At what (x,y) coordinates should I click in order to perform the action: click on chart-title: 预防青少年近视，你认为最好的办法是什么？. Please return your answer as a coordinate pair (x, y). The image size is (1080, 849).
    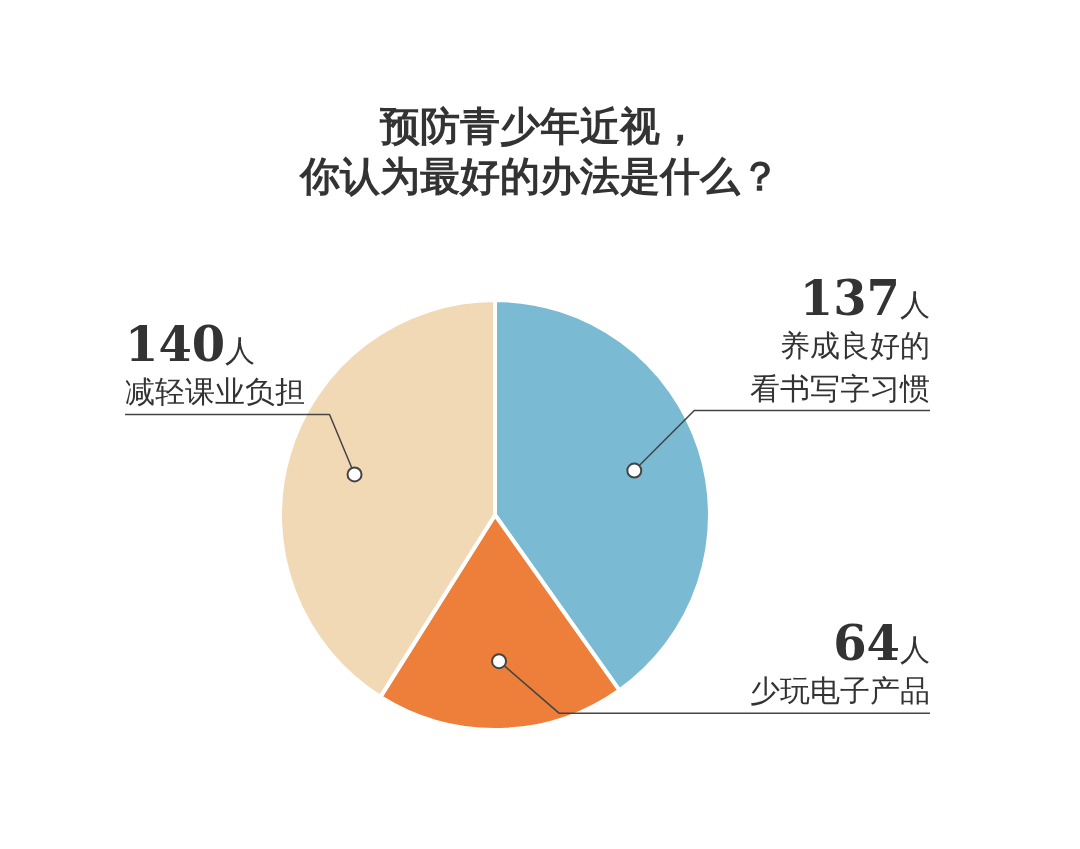
    Looking at the image, I should click on (539, 151).